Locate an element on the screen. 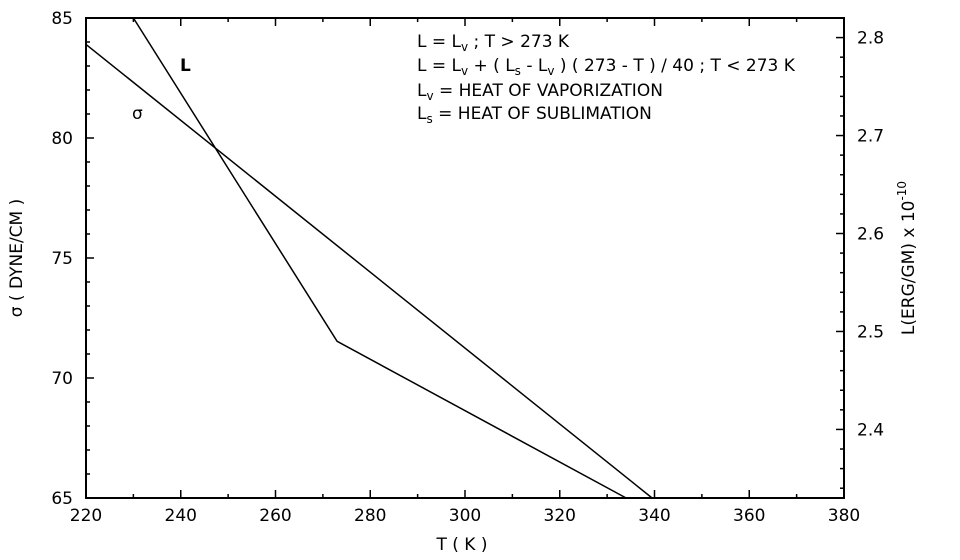 The image size is (960, 560). series-label-sigma: σ is located at coordinates (137, 114).